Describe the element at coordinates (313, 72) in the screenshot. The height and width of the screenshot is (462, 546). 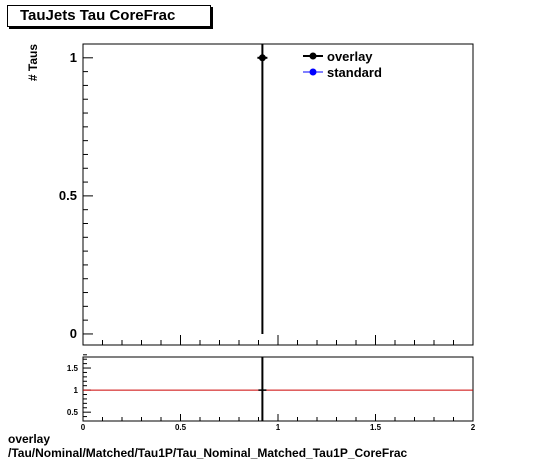
I see `legend-marker-standard` at that location.